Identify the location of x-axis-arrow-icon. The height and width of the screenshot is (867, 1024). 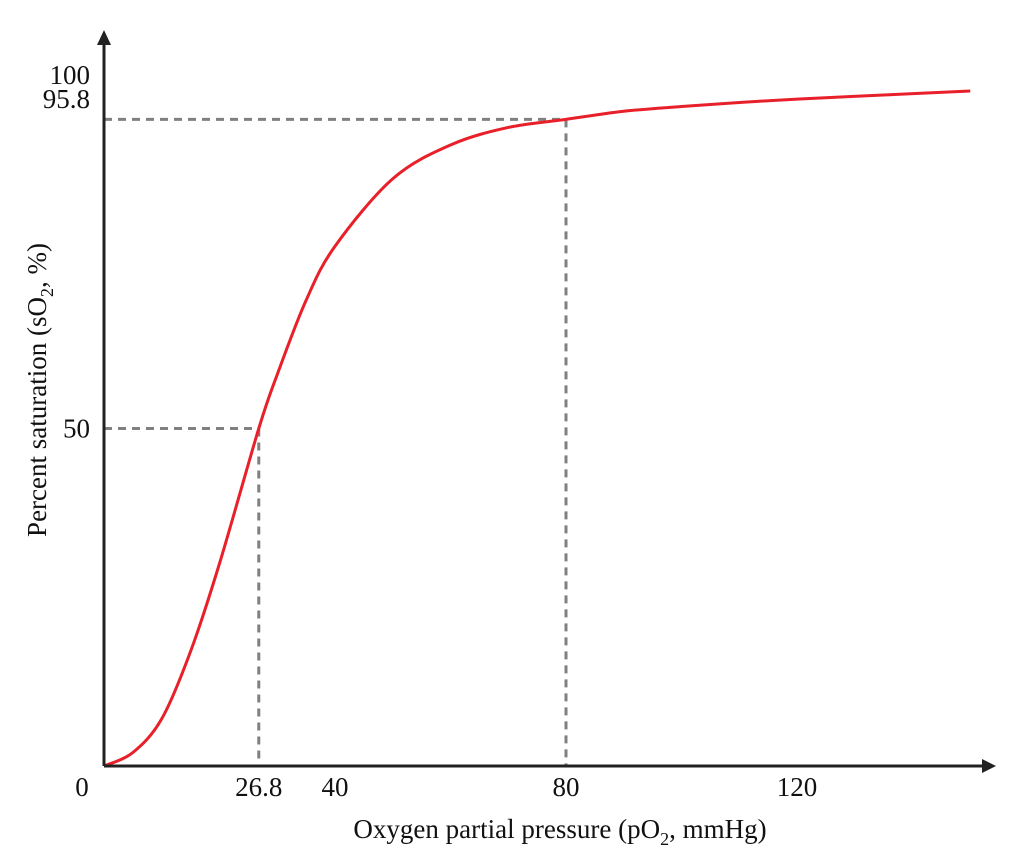
(989, 766).